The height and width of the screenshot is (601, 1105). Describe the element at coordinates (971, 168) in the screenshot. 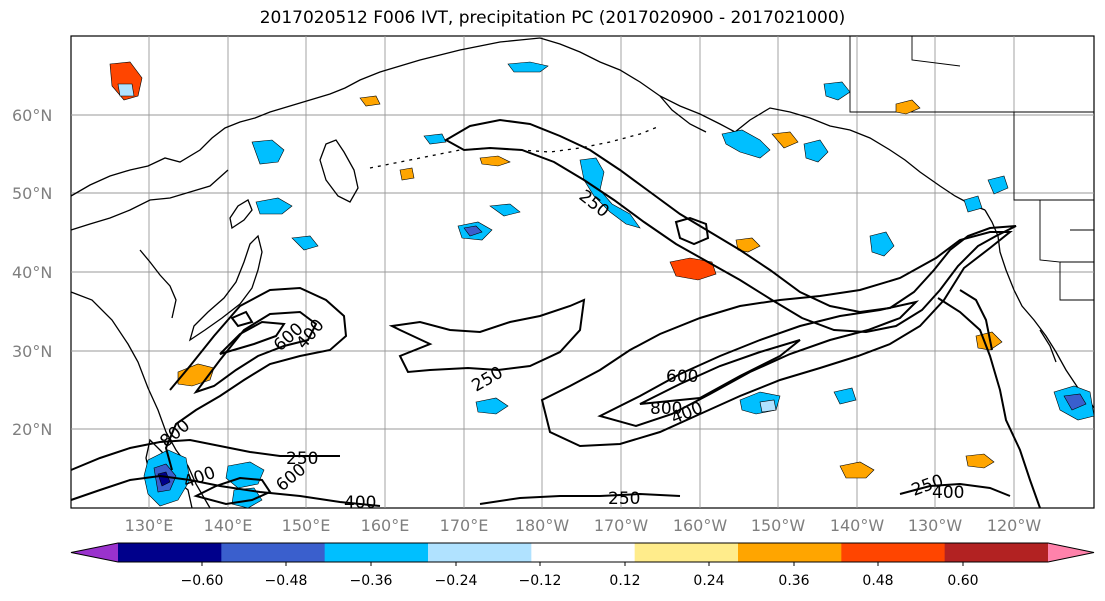

I see `political-borders` at that location.